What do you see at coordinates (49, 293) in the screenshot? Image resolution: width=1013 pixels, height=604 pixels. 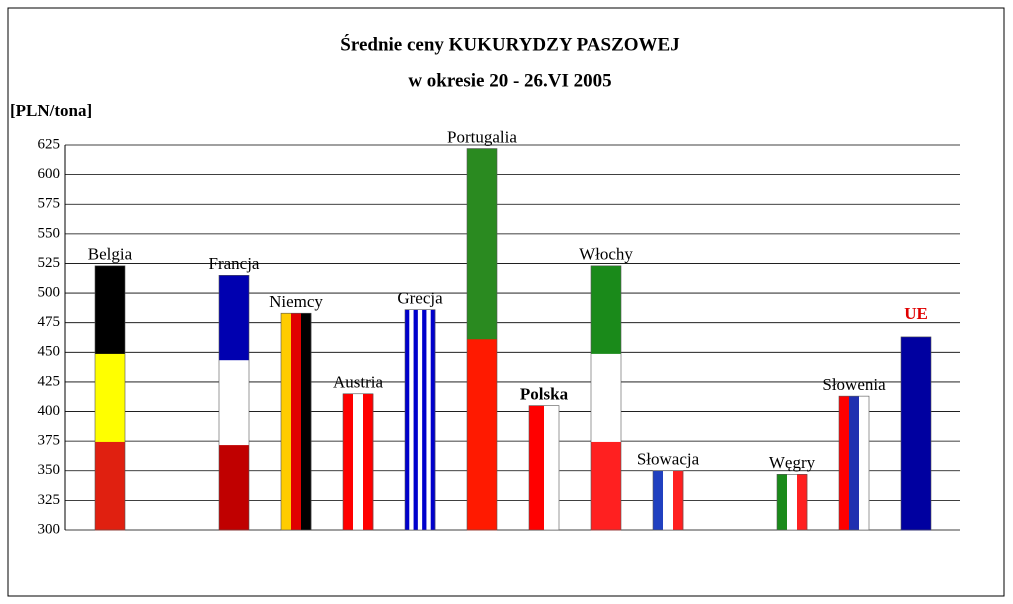 I see `y-tick-label: 500` at bounding box center [49, 293].